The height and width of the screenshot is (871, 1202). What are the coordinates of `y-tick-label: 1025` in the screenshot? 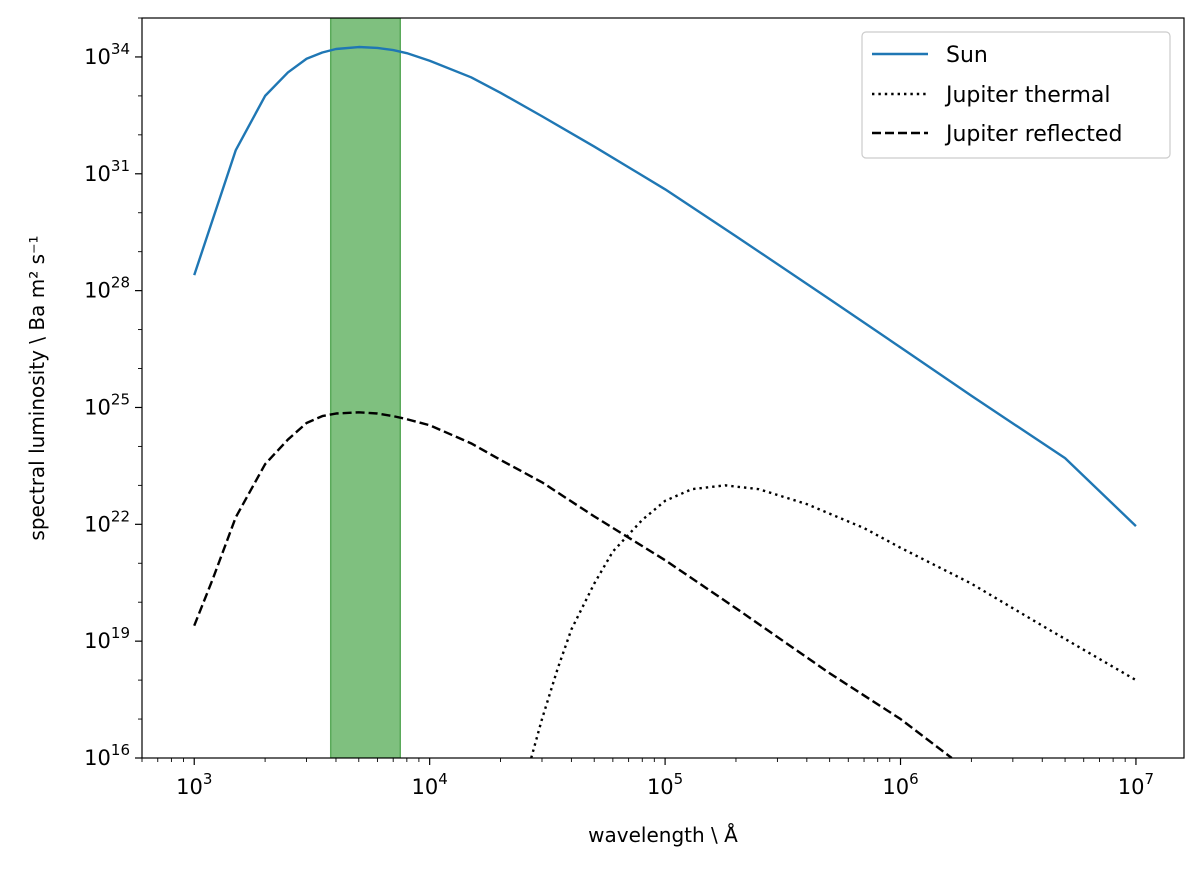 It's located at (107, 404).